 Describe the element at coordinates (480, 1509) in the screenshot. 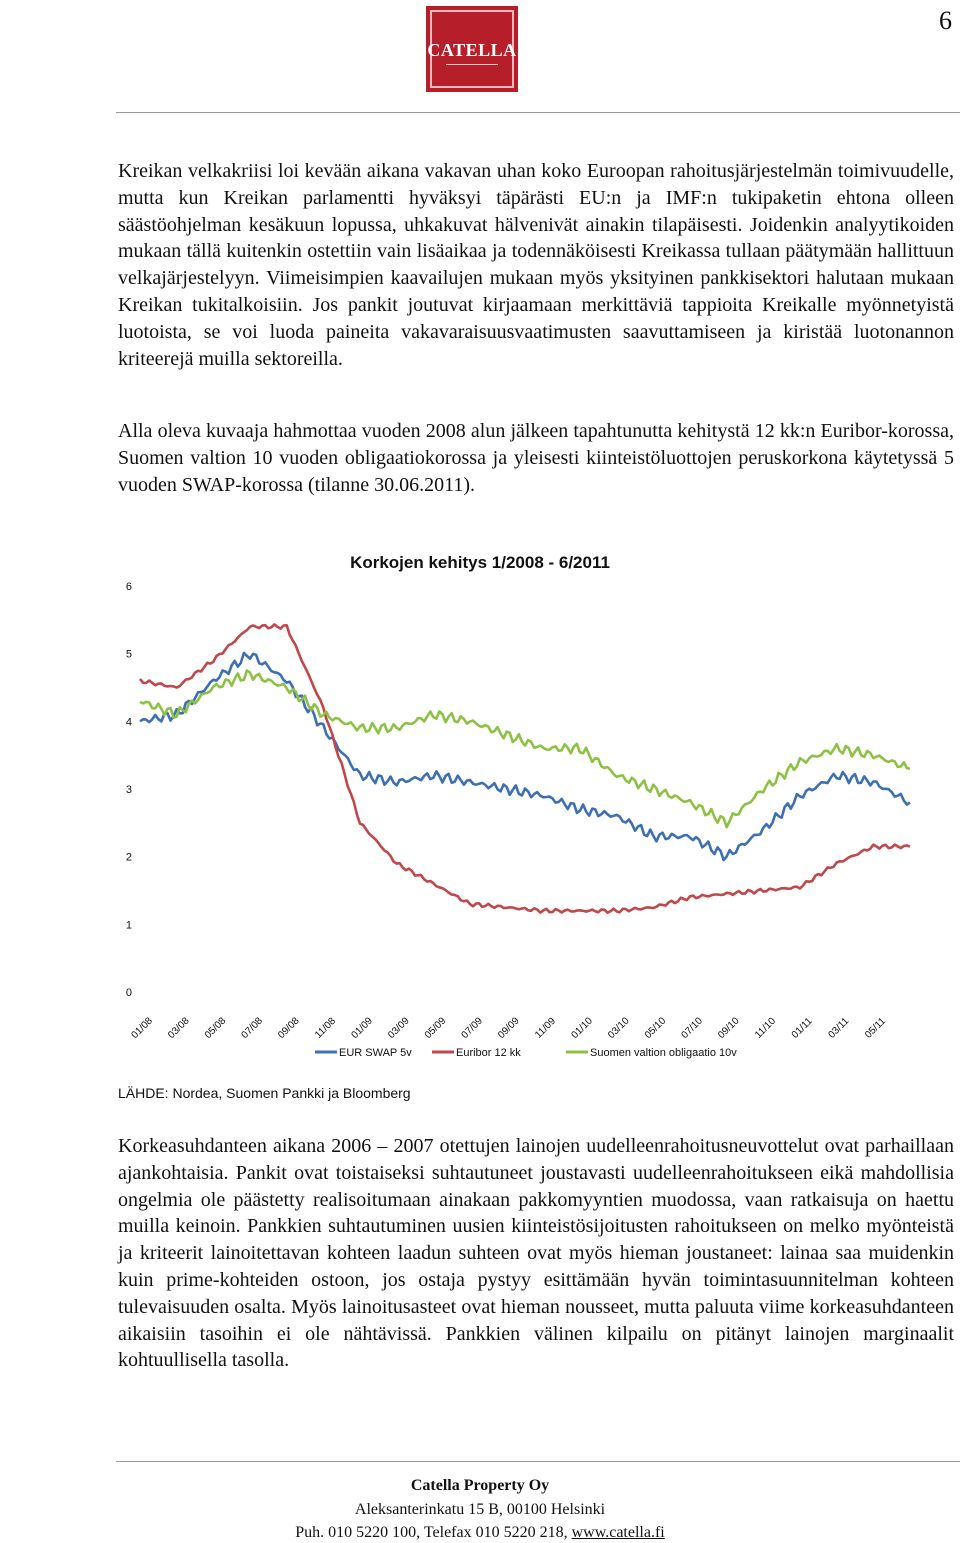

I see `footer-address: Aleksanterinkatu 15 B, 00100 Helsinki` at that location.